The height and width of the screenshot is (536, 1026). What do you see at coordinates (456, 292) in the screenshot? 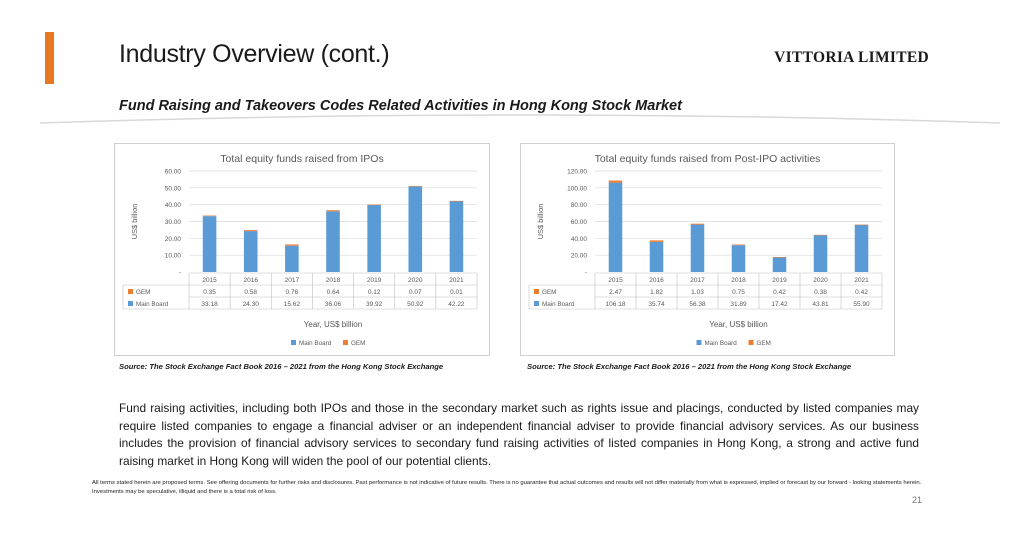
I see `data-label-gem: 0.01` at bounding box center [456, 292].